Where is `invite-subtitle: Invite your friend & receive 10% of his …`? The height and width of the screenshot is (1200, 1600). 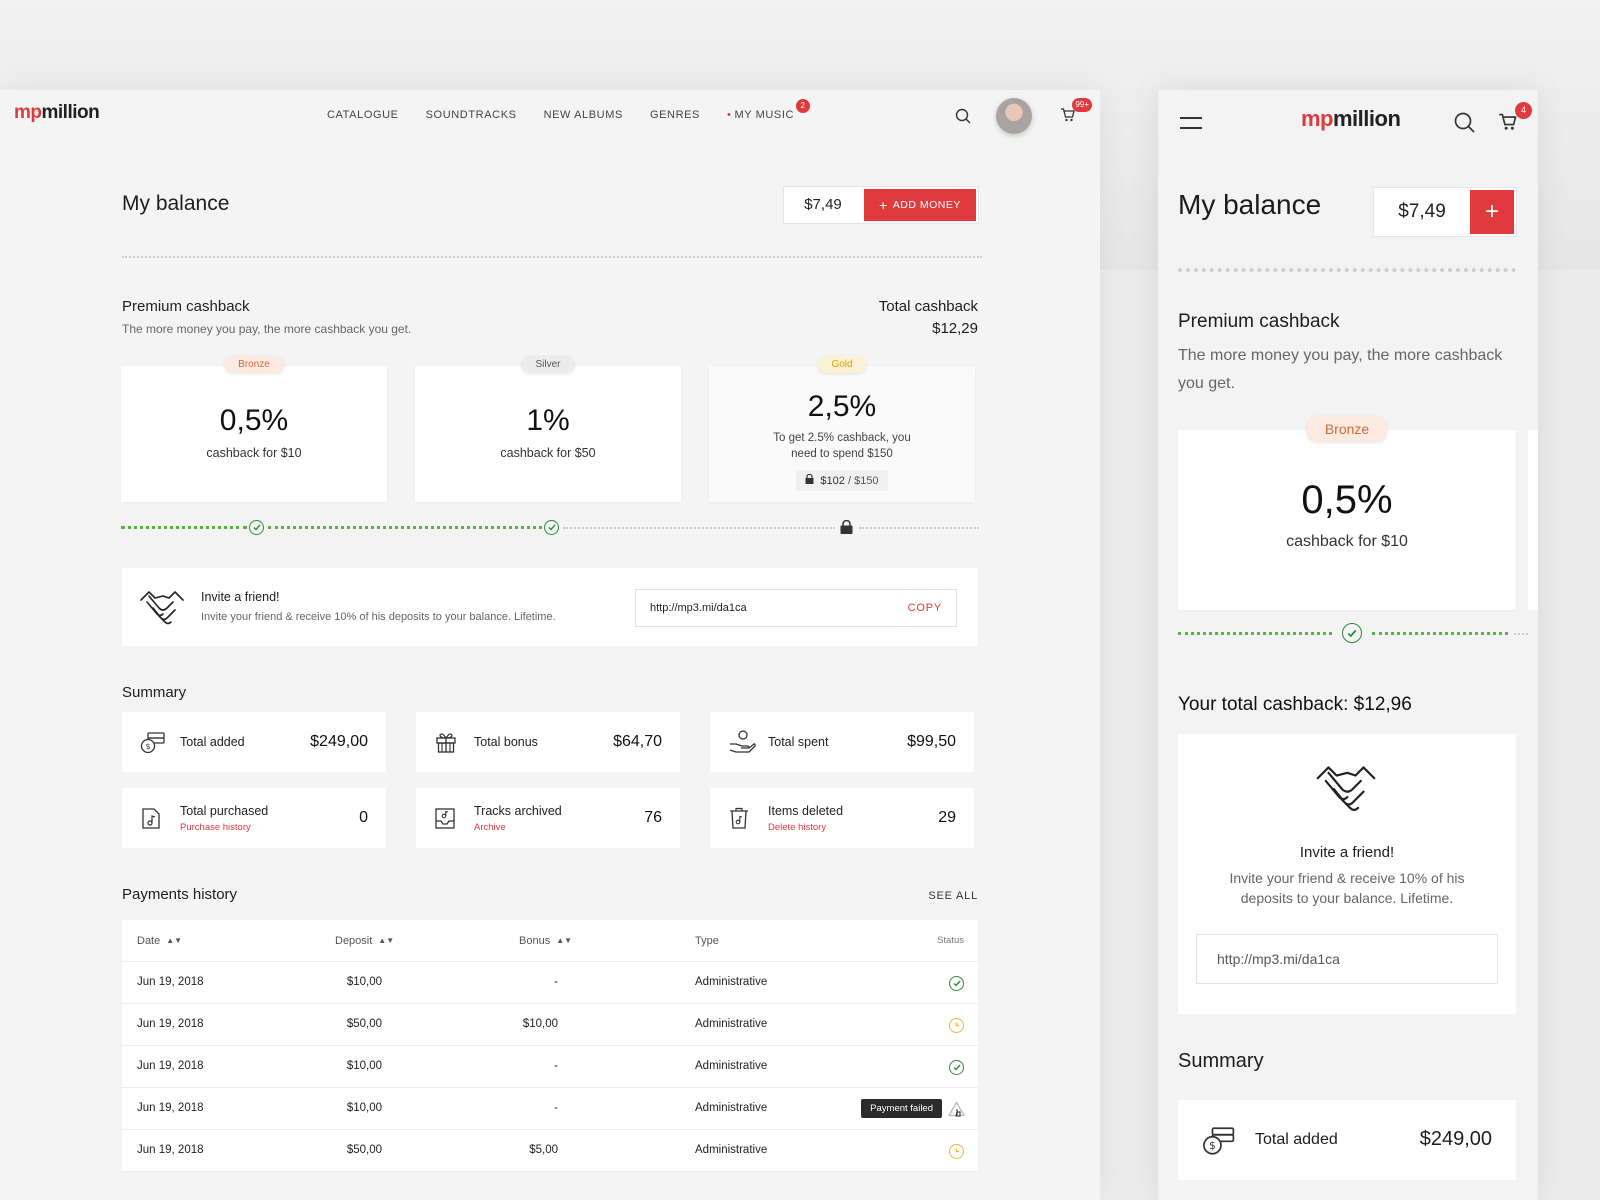 invite-subtitle: Invite your friend & receive 10% of his … is located at coordinates (378, 617).